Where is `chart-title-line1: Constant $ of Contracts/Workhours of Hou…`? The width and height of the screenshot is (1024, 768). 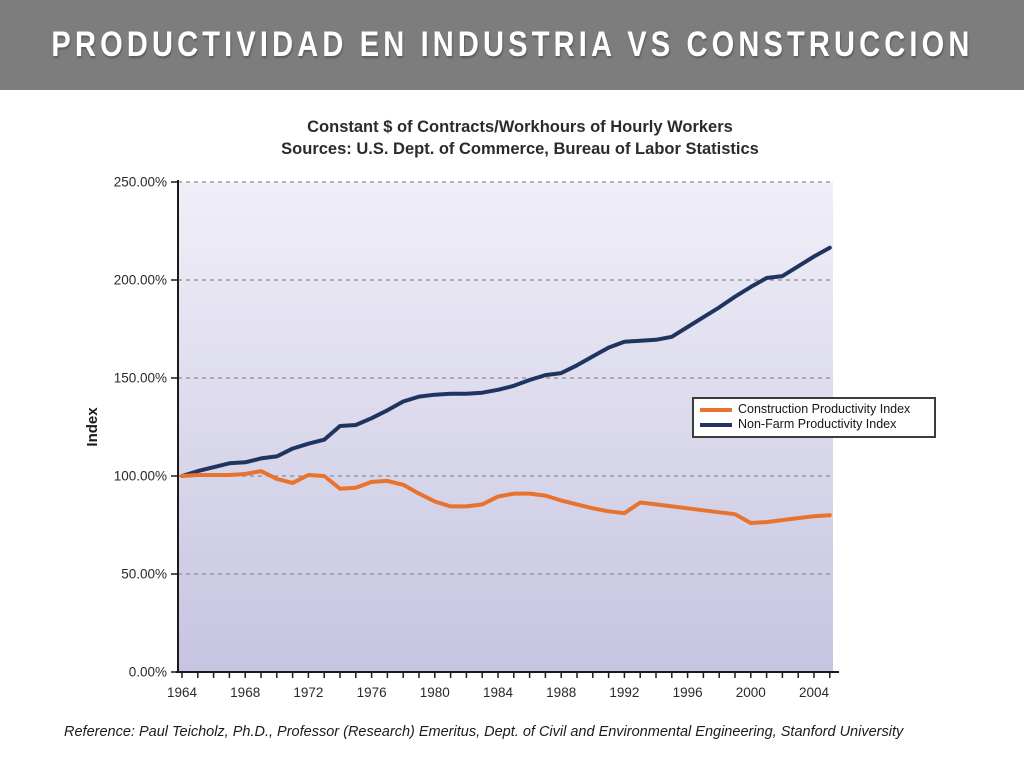
chart-title-line1: Constant $ of Contracts/Workhours of Hou… is located at coordinates (520, 127).